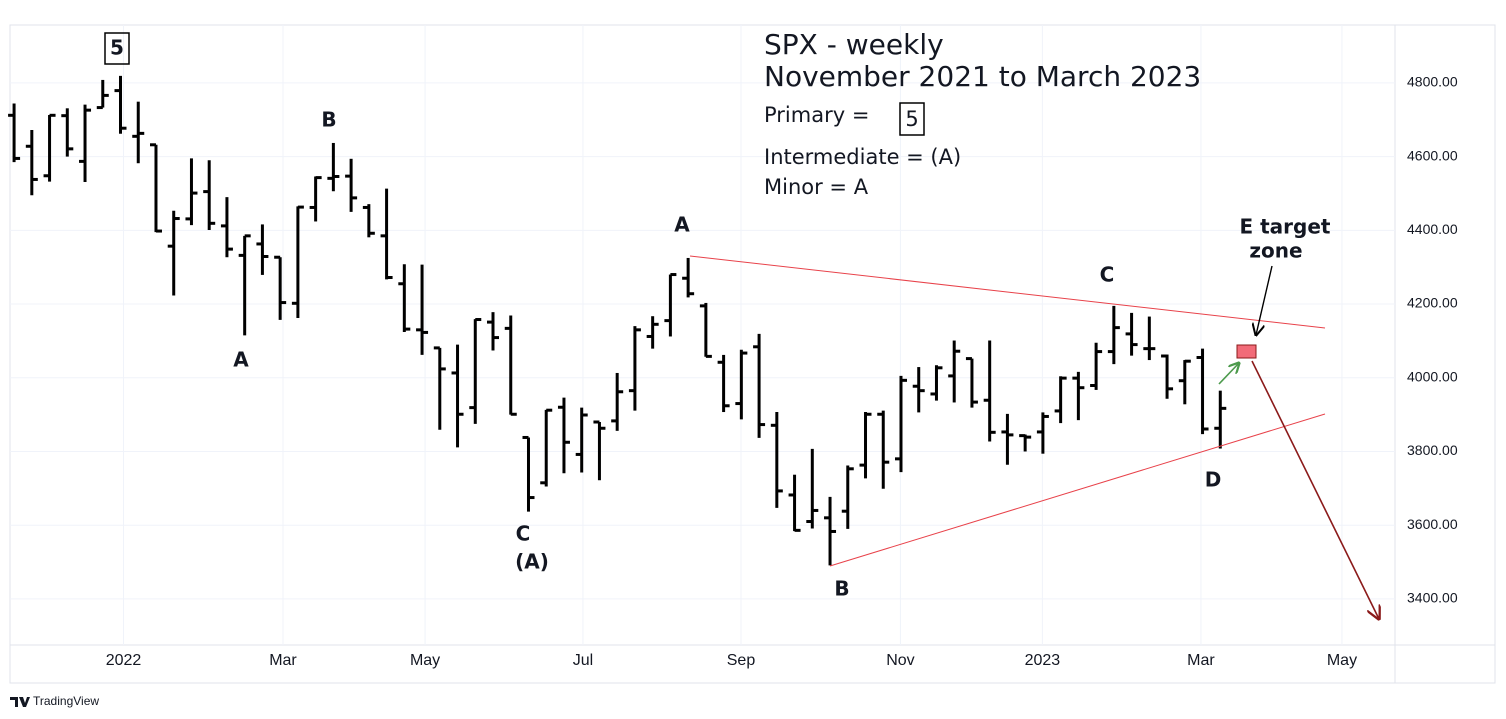 This screenshot has width=1506, height=719. What do you see at coordinates (1228, 374) in the screenshot?
I see `green-arrow` at bounding box center [1228, 374].